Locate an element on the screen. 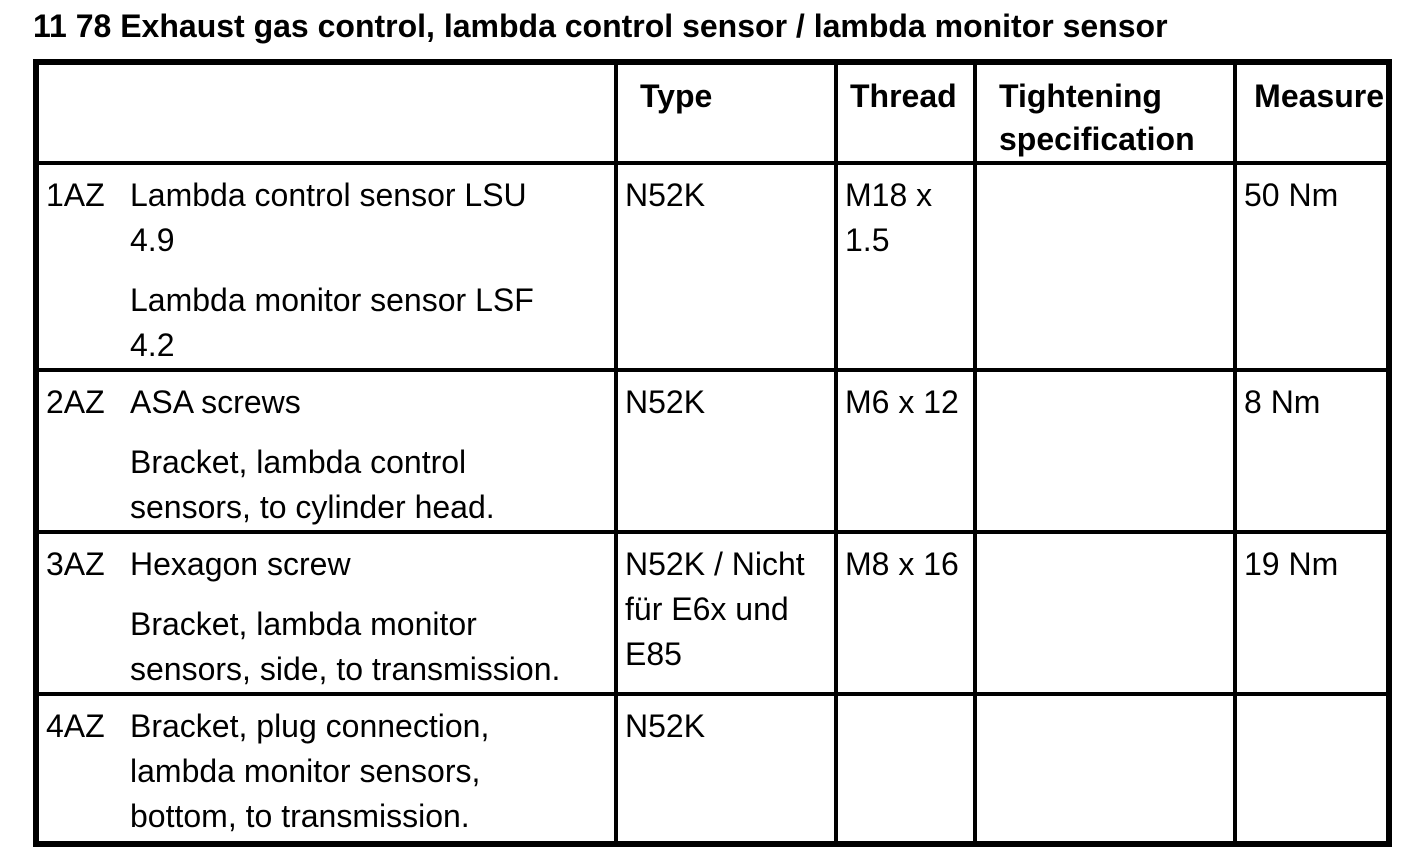  measure-cell: 50 Nm is located at coordinates (1312, 266).